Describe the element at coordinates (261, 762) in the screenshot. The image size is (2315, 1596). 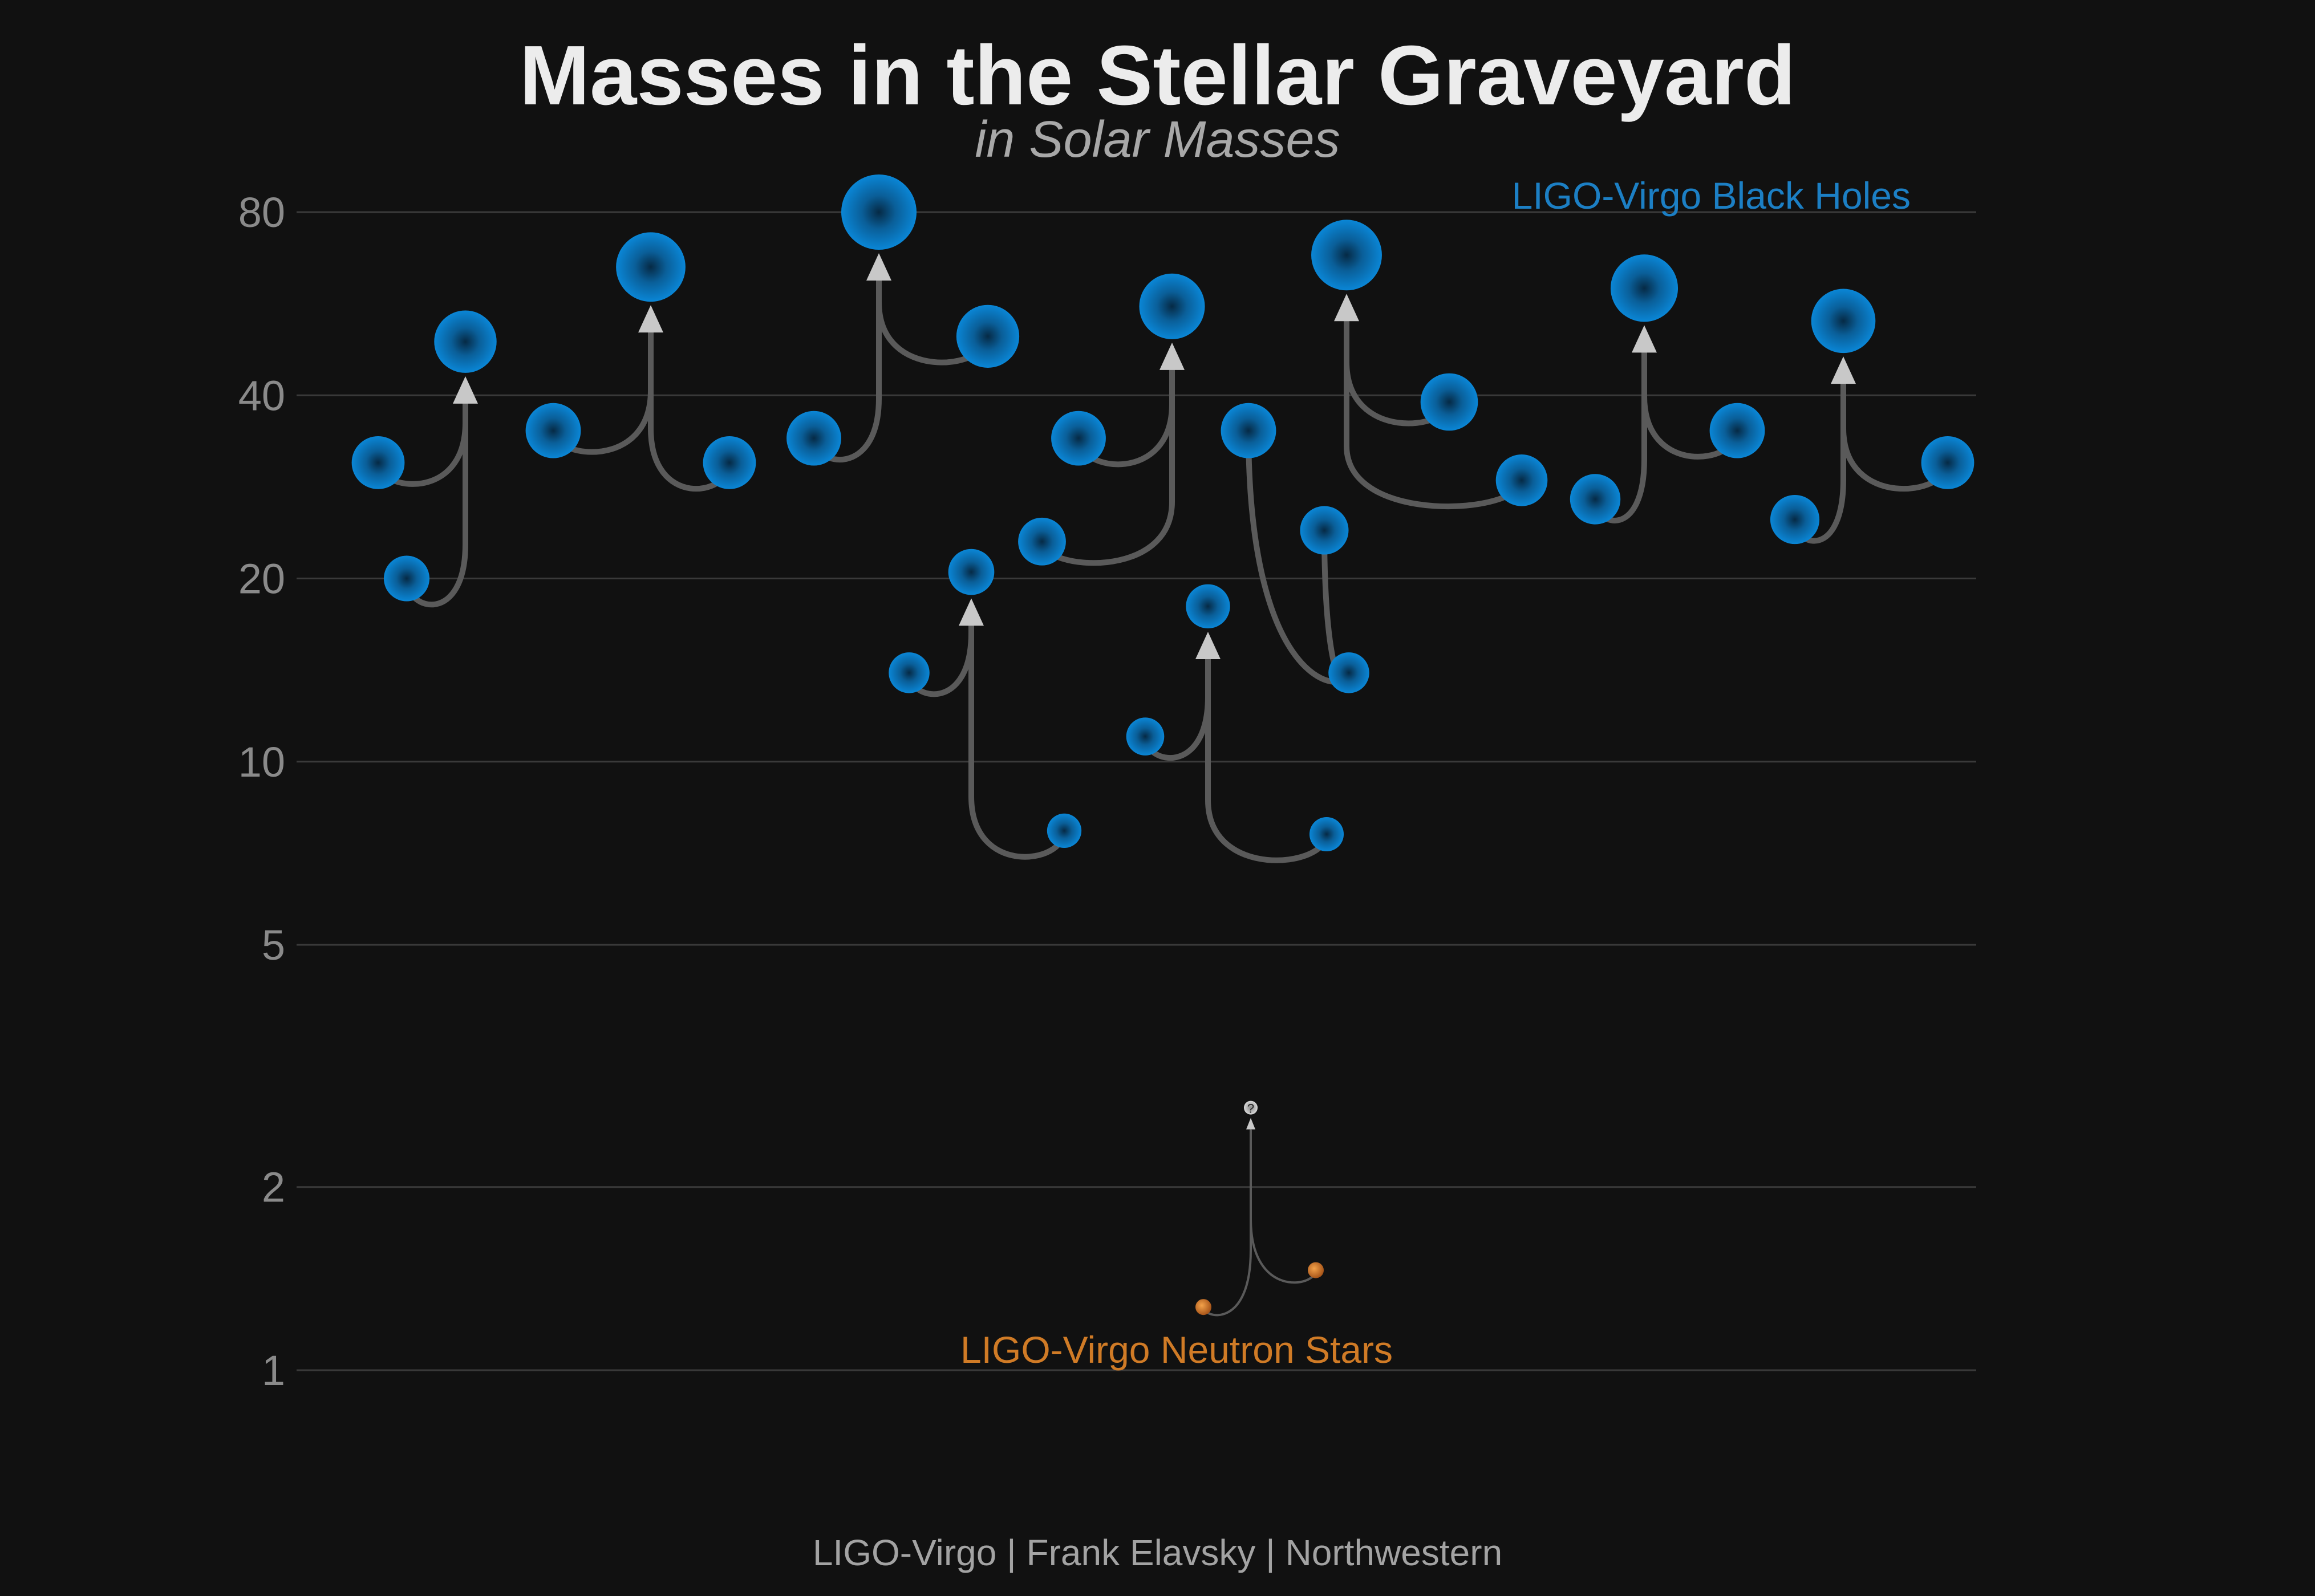
I see `y-tick-label: 10` at that location.